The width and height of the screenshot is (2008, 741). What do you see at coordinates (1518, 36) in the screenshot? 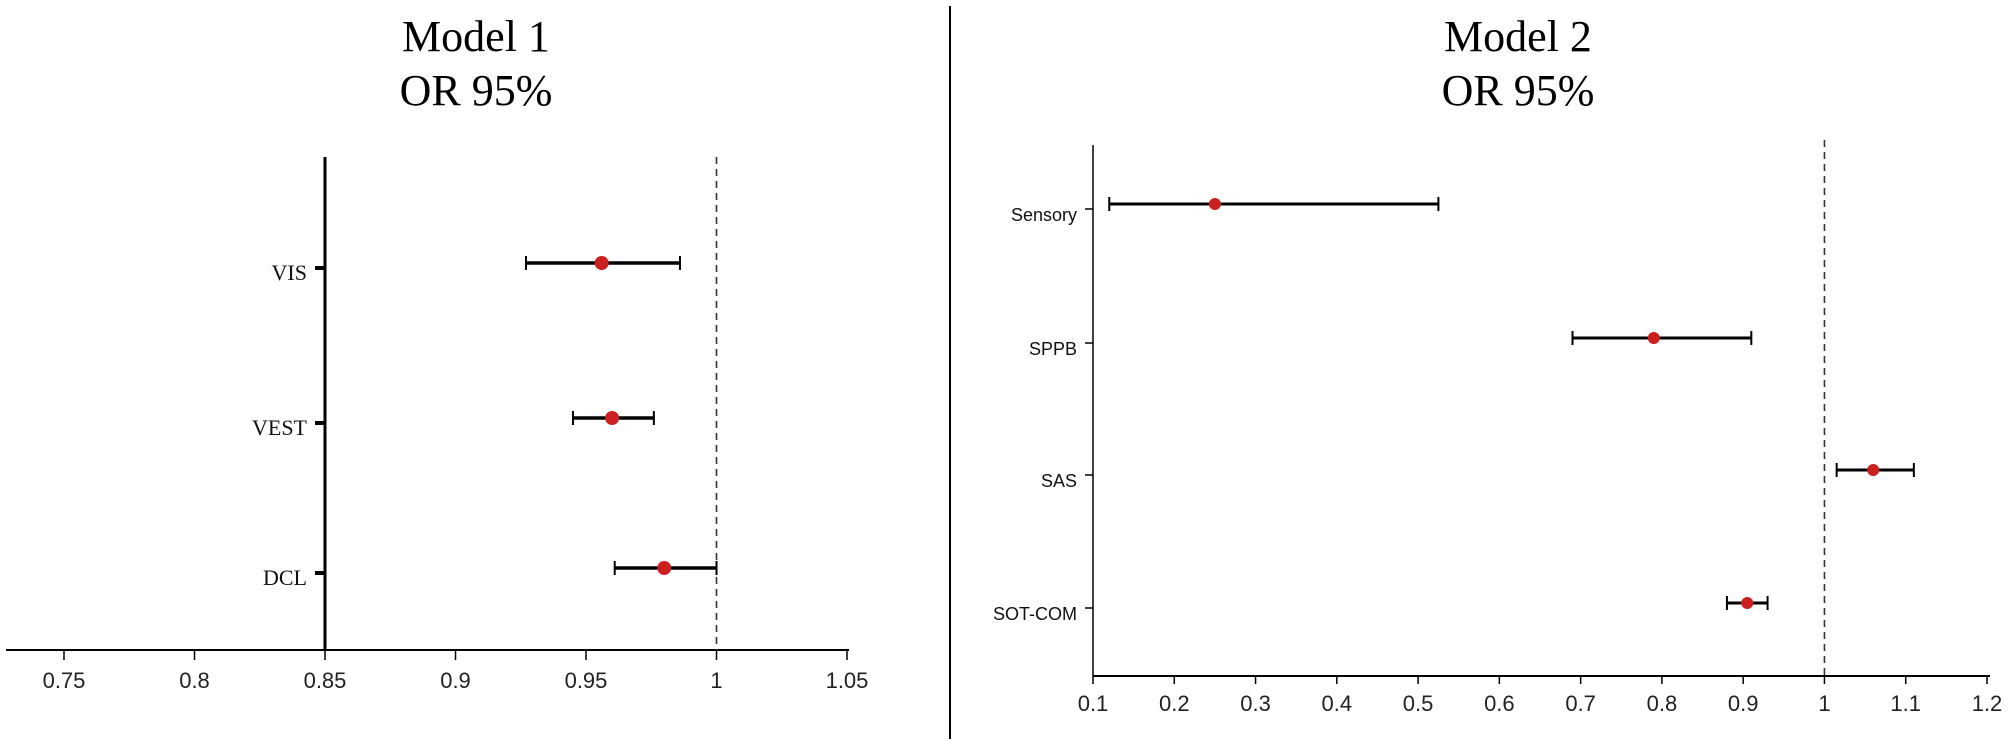
I see `model2-title-text: Model 2` at bounding box center [1518, 36].